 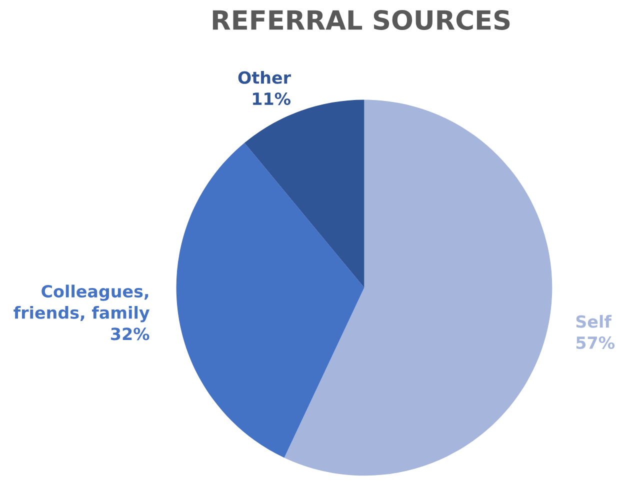 What do you see at coordinates (82, 303) in the screenshot?
I see `slice-label: Colleagues, friends, family` at bounding box center [82, 303].